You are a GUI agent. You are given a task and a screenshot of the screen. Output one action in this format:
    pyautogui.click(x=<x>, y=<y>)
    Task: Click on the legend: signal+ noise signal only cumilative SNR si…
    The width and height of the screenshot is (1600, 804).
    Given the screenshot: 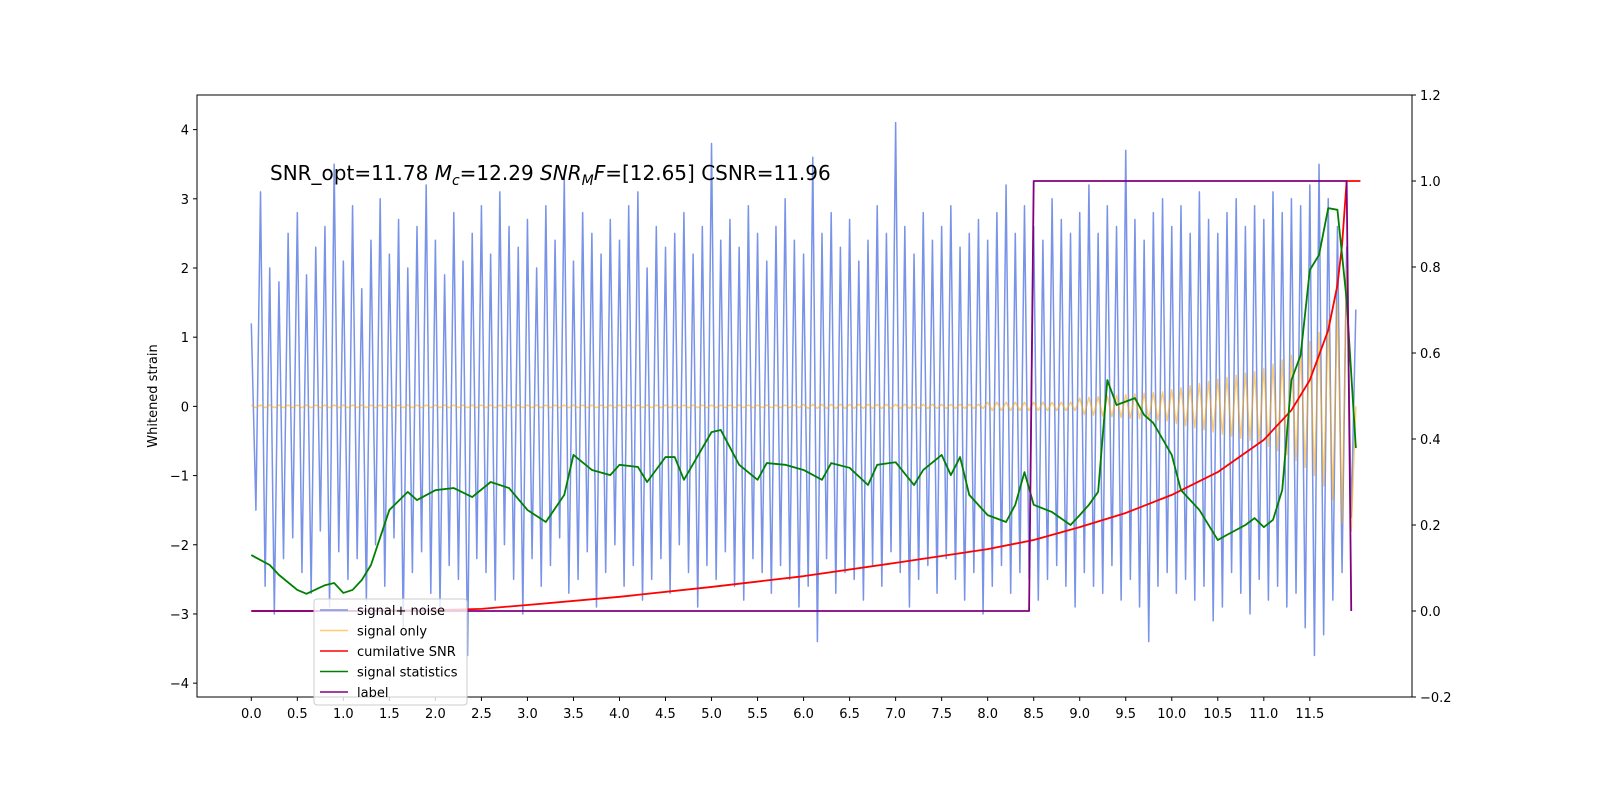 What is the action you would take?
    pyautogui.click(x=390, y=652)
    